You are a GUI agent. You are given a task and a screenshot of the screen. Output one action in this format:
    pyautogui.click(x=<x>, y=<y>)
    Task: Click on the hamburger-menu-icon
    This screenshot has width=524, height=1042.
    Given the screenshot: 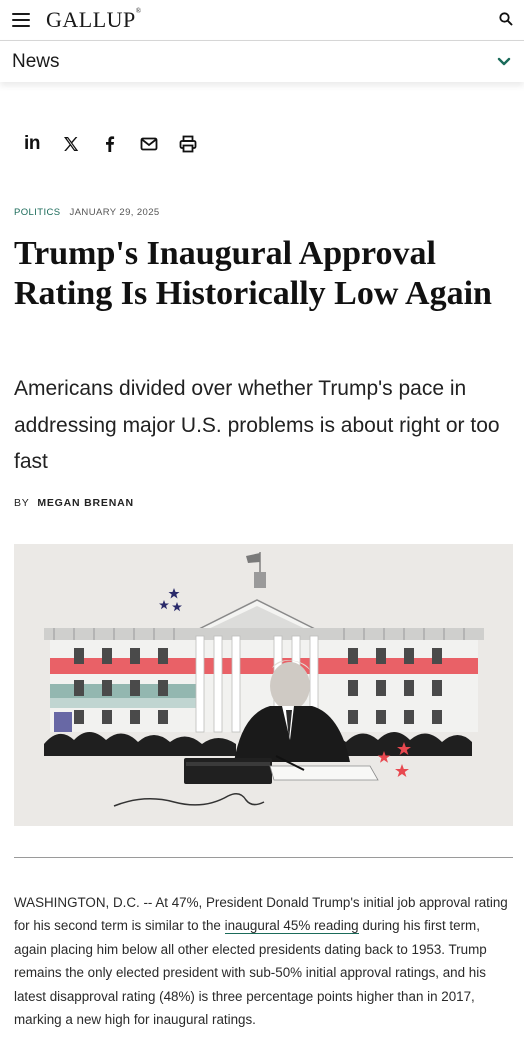 What is the action you would take?
    pyautogui.click(x=21, y=20)
    